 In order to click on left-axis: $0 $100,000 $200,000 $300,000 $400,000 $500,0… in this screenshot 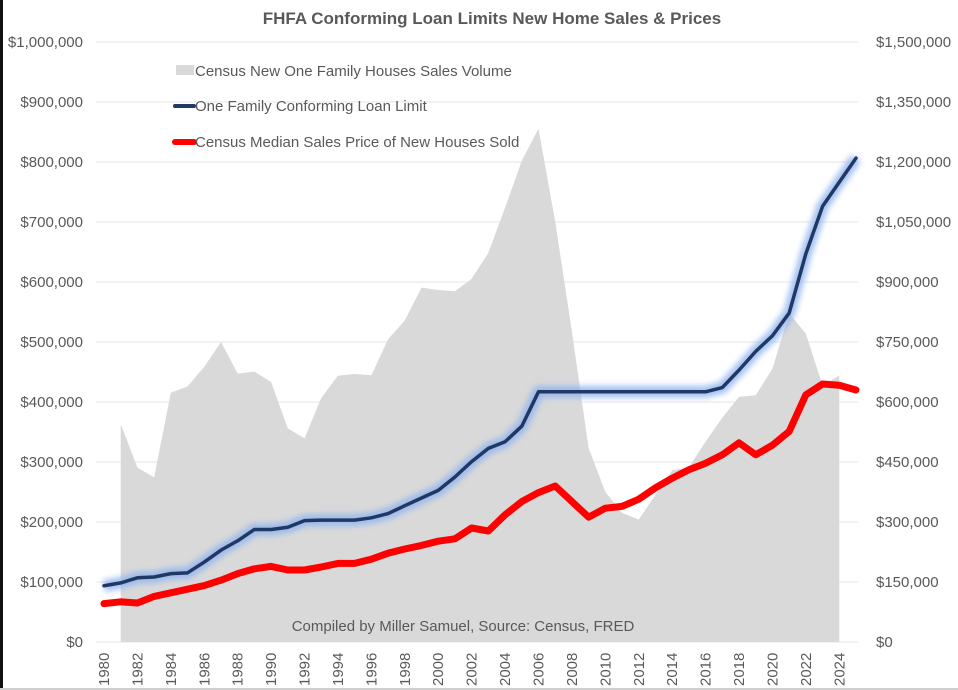, I will do `click(45, 342)`.